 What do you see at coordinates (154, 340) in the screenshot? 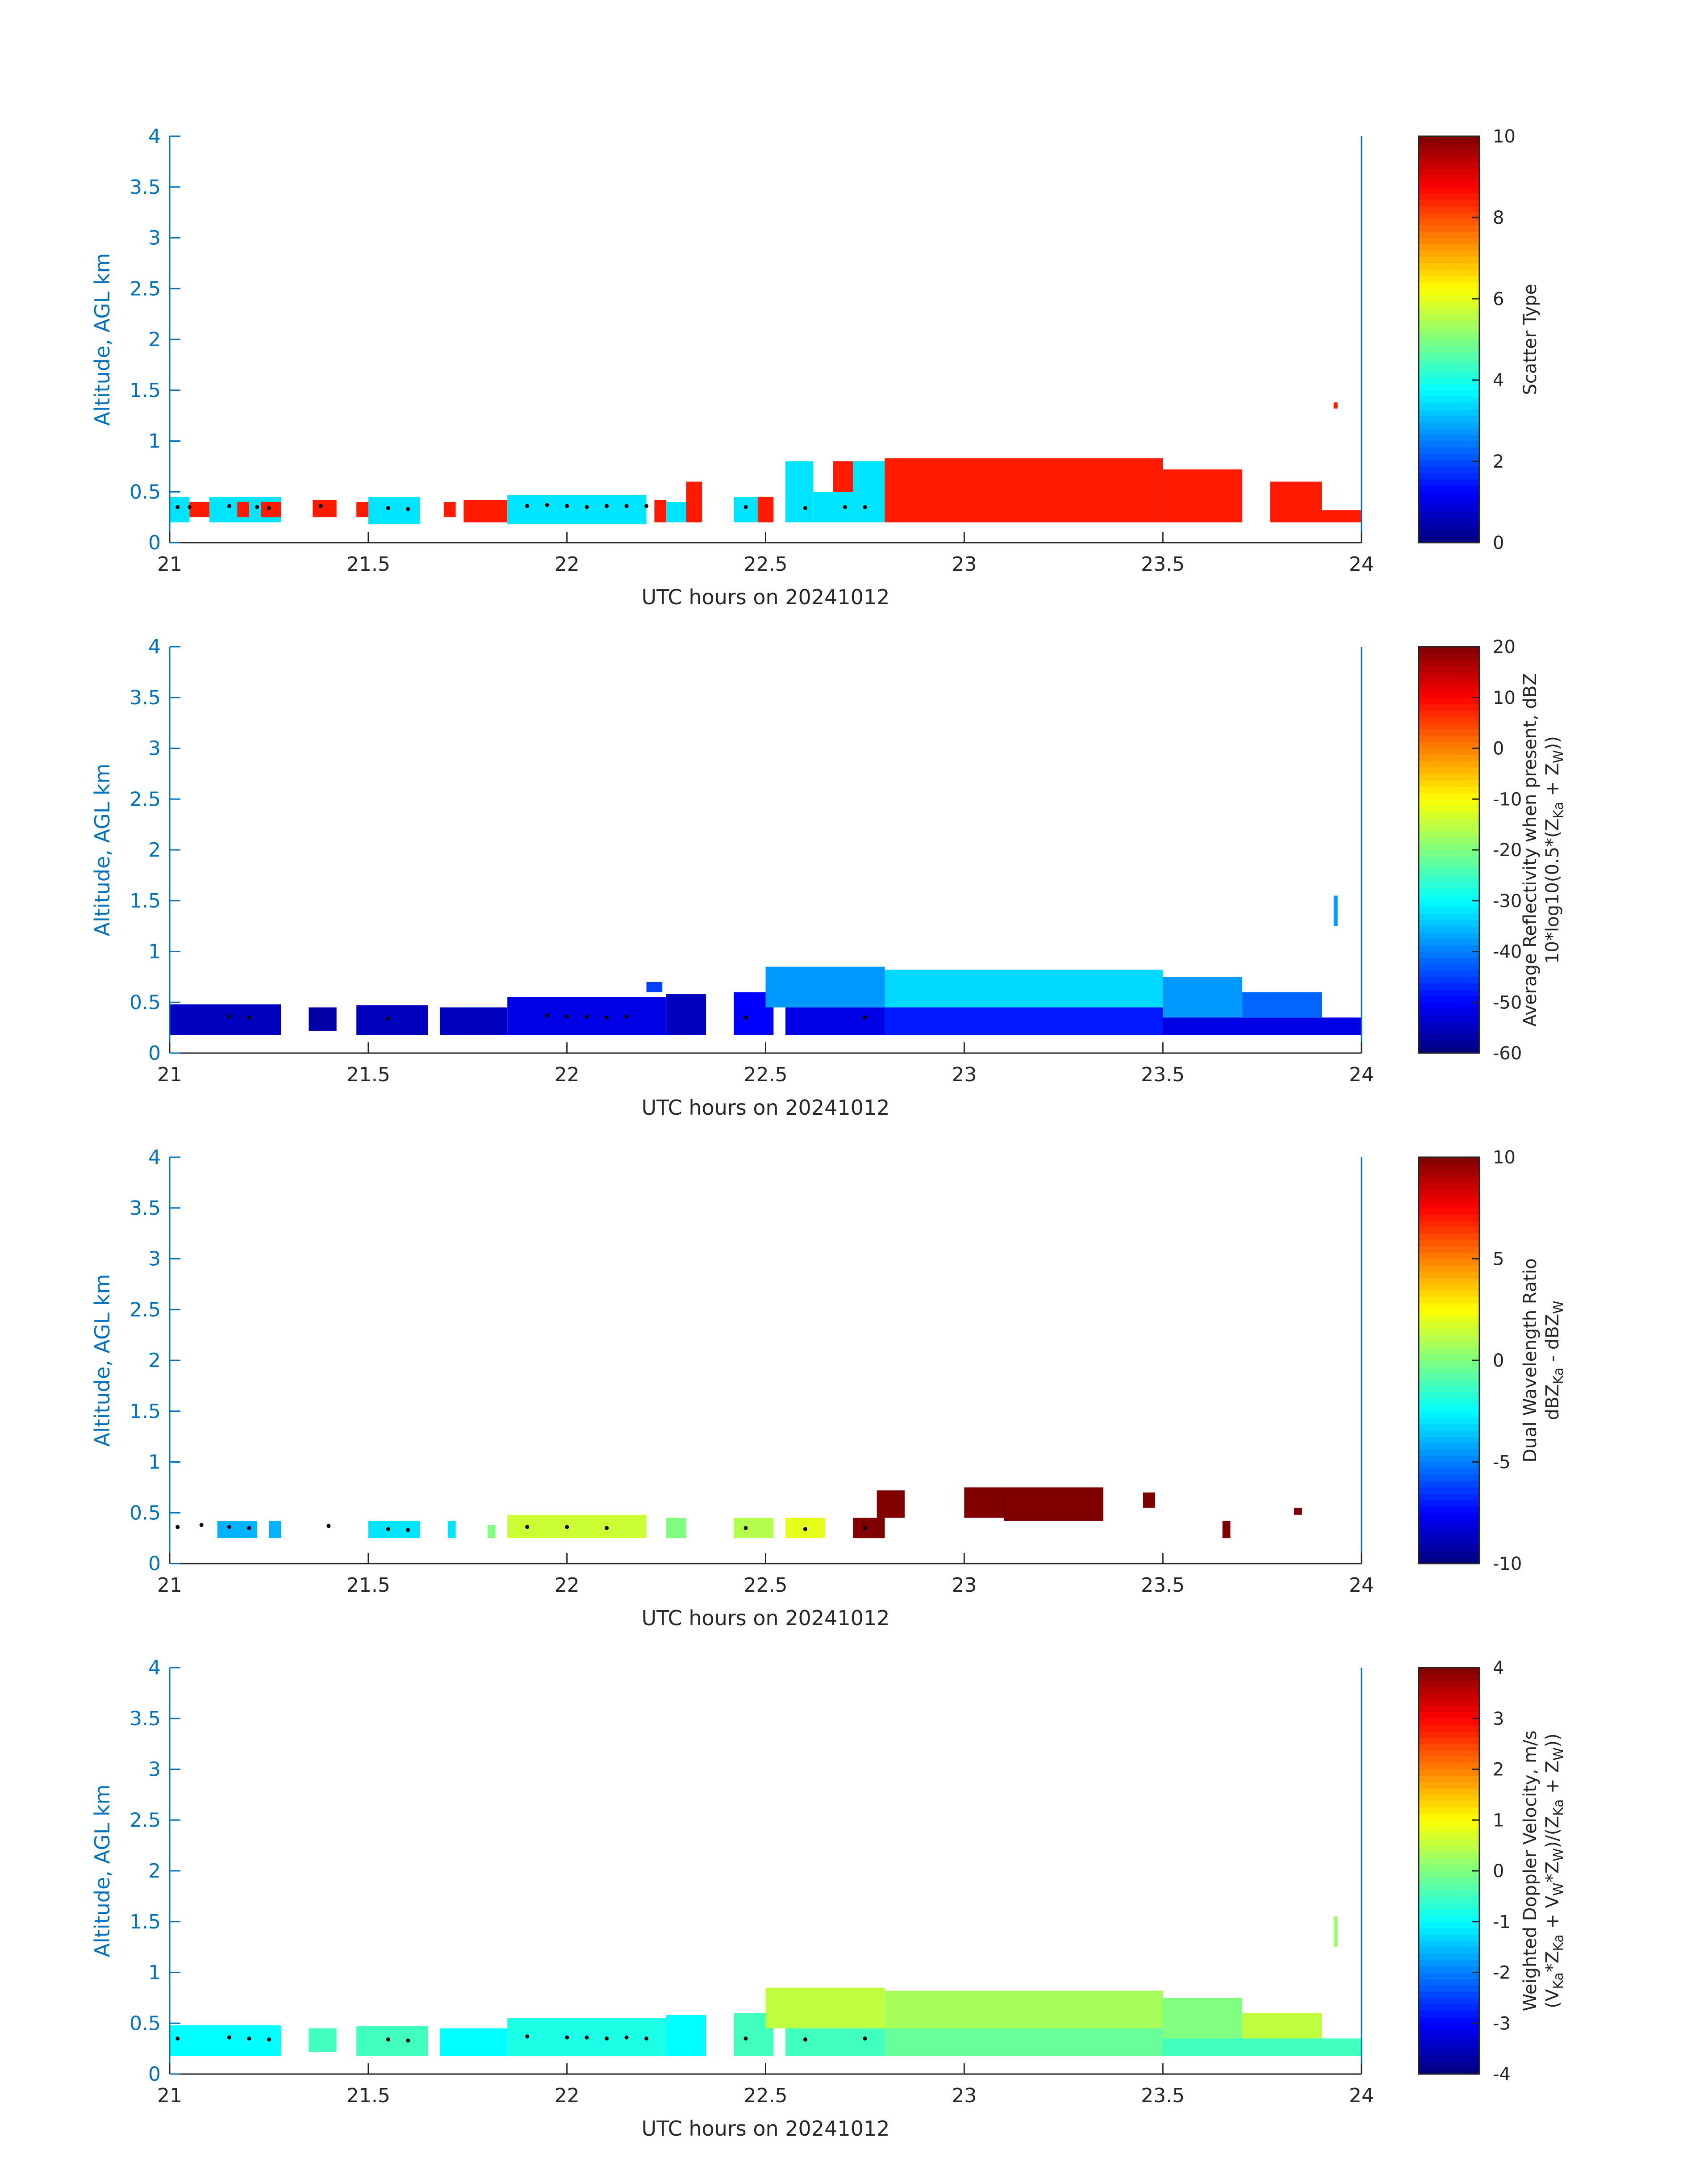
I see `y-tick-label: 2` at bounding box center [154, 340].